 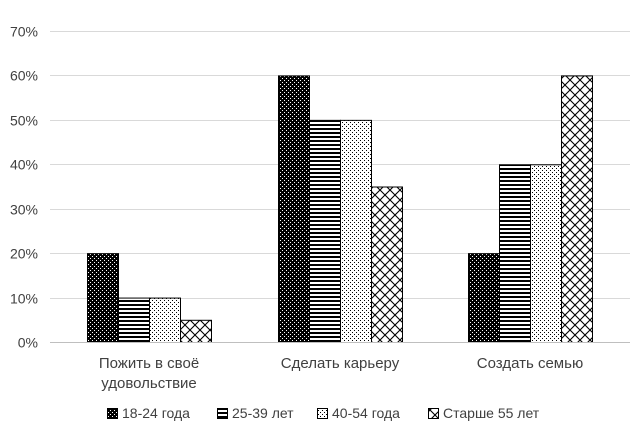 What do you see at coordinates (24, 32) in the screenshot?
I see `y-tick-label: 70%` at bounding box center [24, 32].